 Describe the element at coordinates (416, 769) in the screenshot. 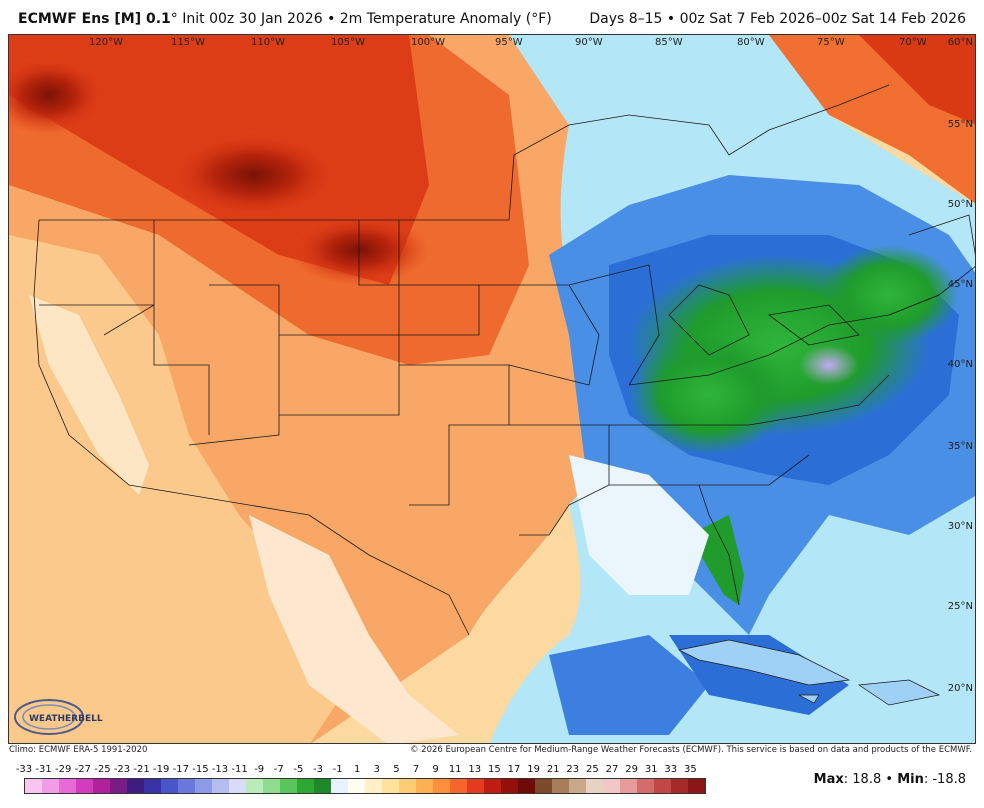

I see `colorbar-tick-label: 7` at that location.